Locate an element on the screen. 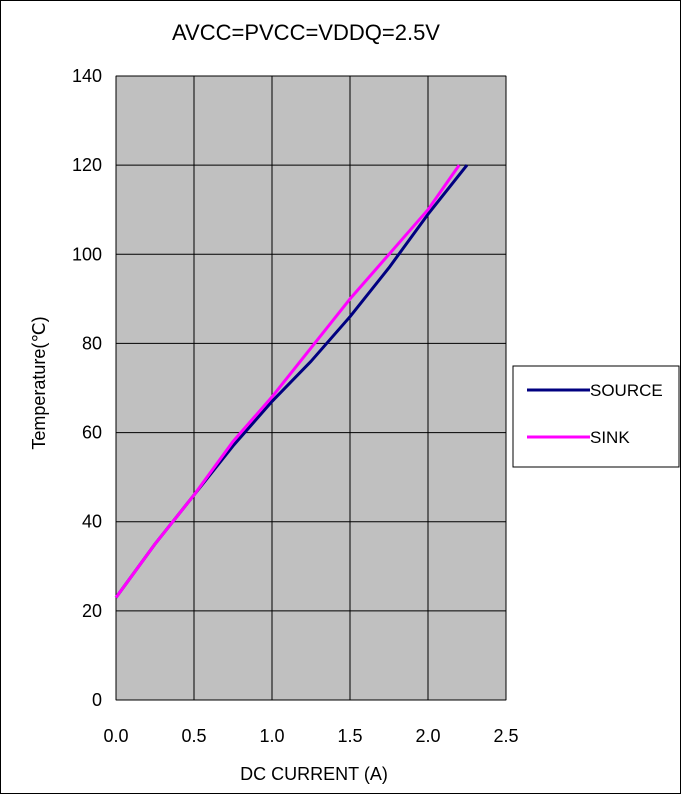  y-tick-label: 140 is located at coordinates (87, 76).